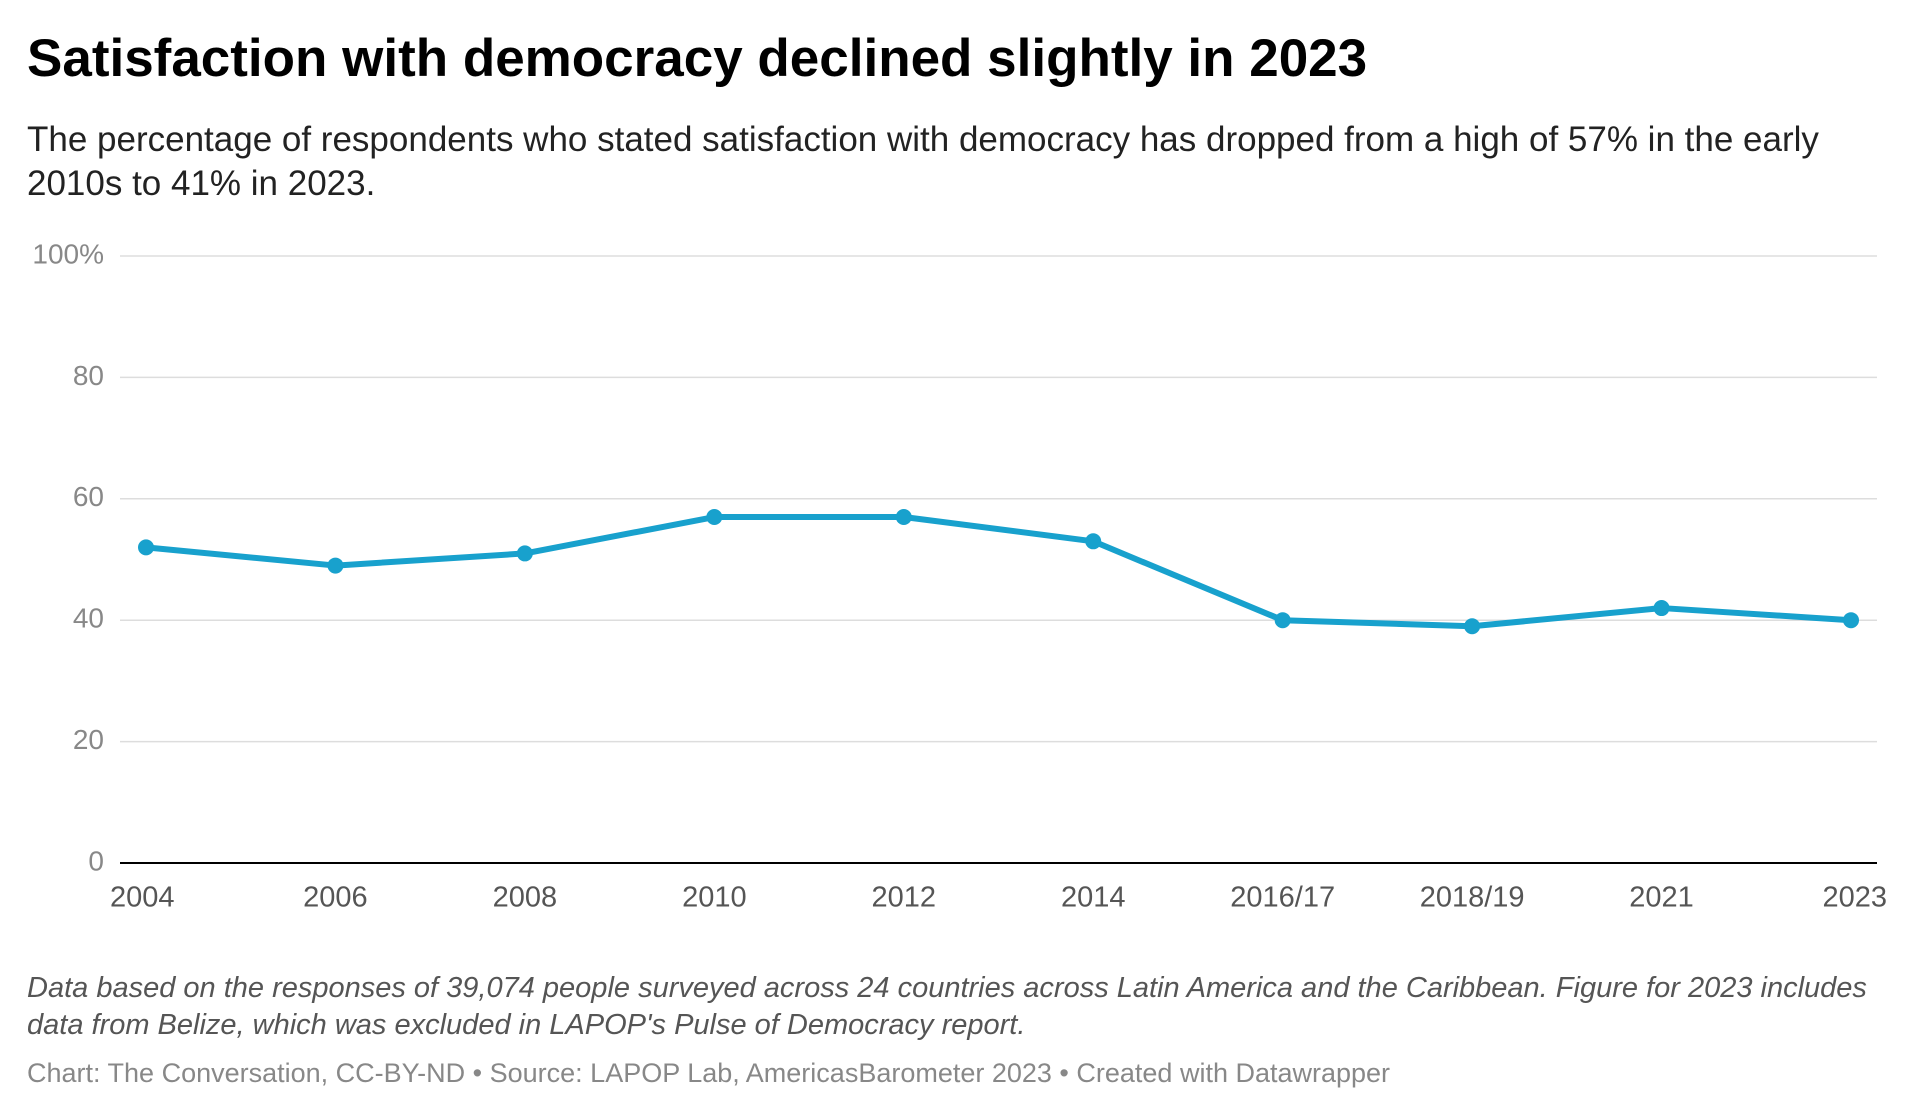  What do you see at coordinates (1854, 898) in the screenshot?
I see `x-tick-label: 2023` at bounding box center [1854, 898].